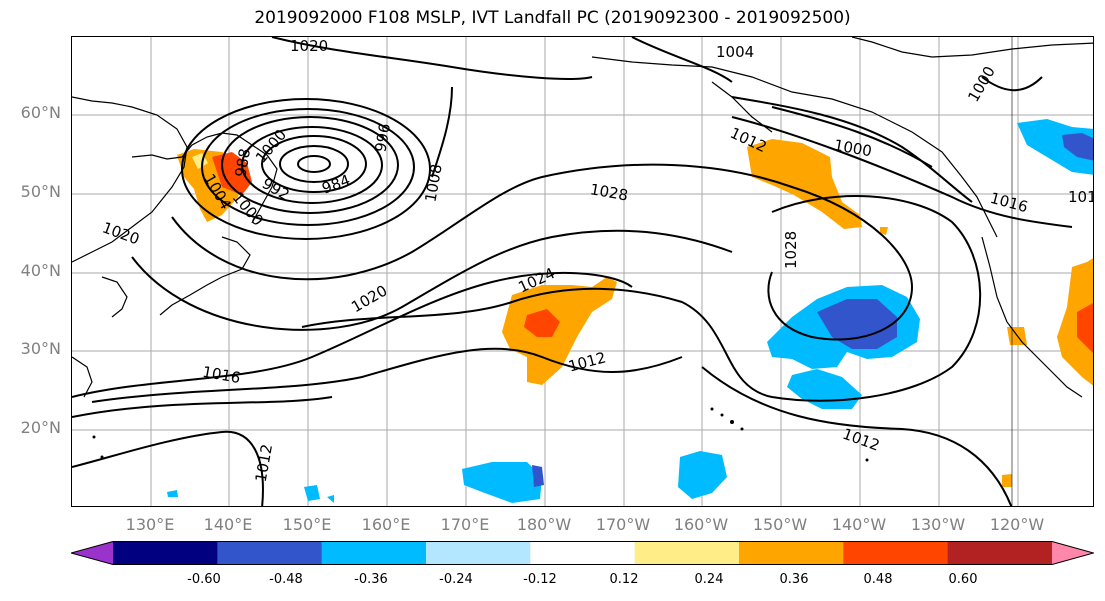 The width and height of the screenshot is (1105, 601). Describe the element at coordinates (307, 524) in the screenshot. I see `lon-label: 150°E` at that location.